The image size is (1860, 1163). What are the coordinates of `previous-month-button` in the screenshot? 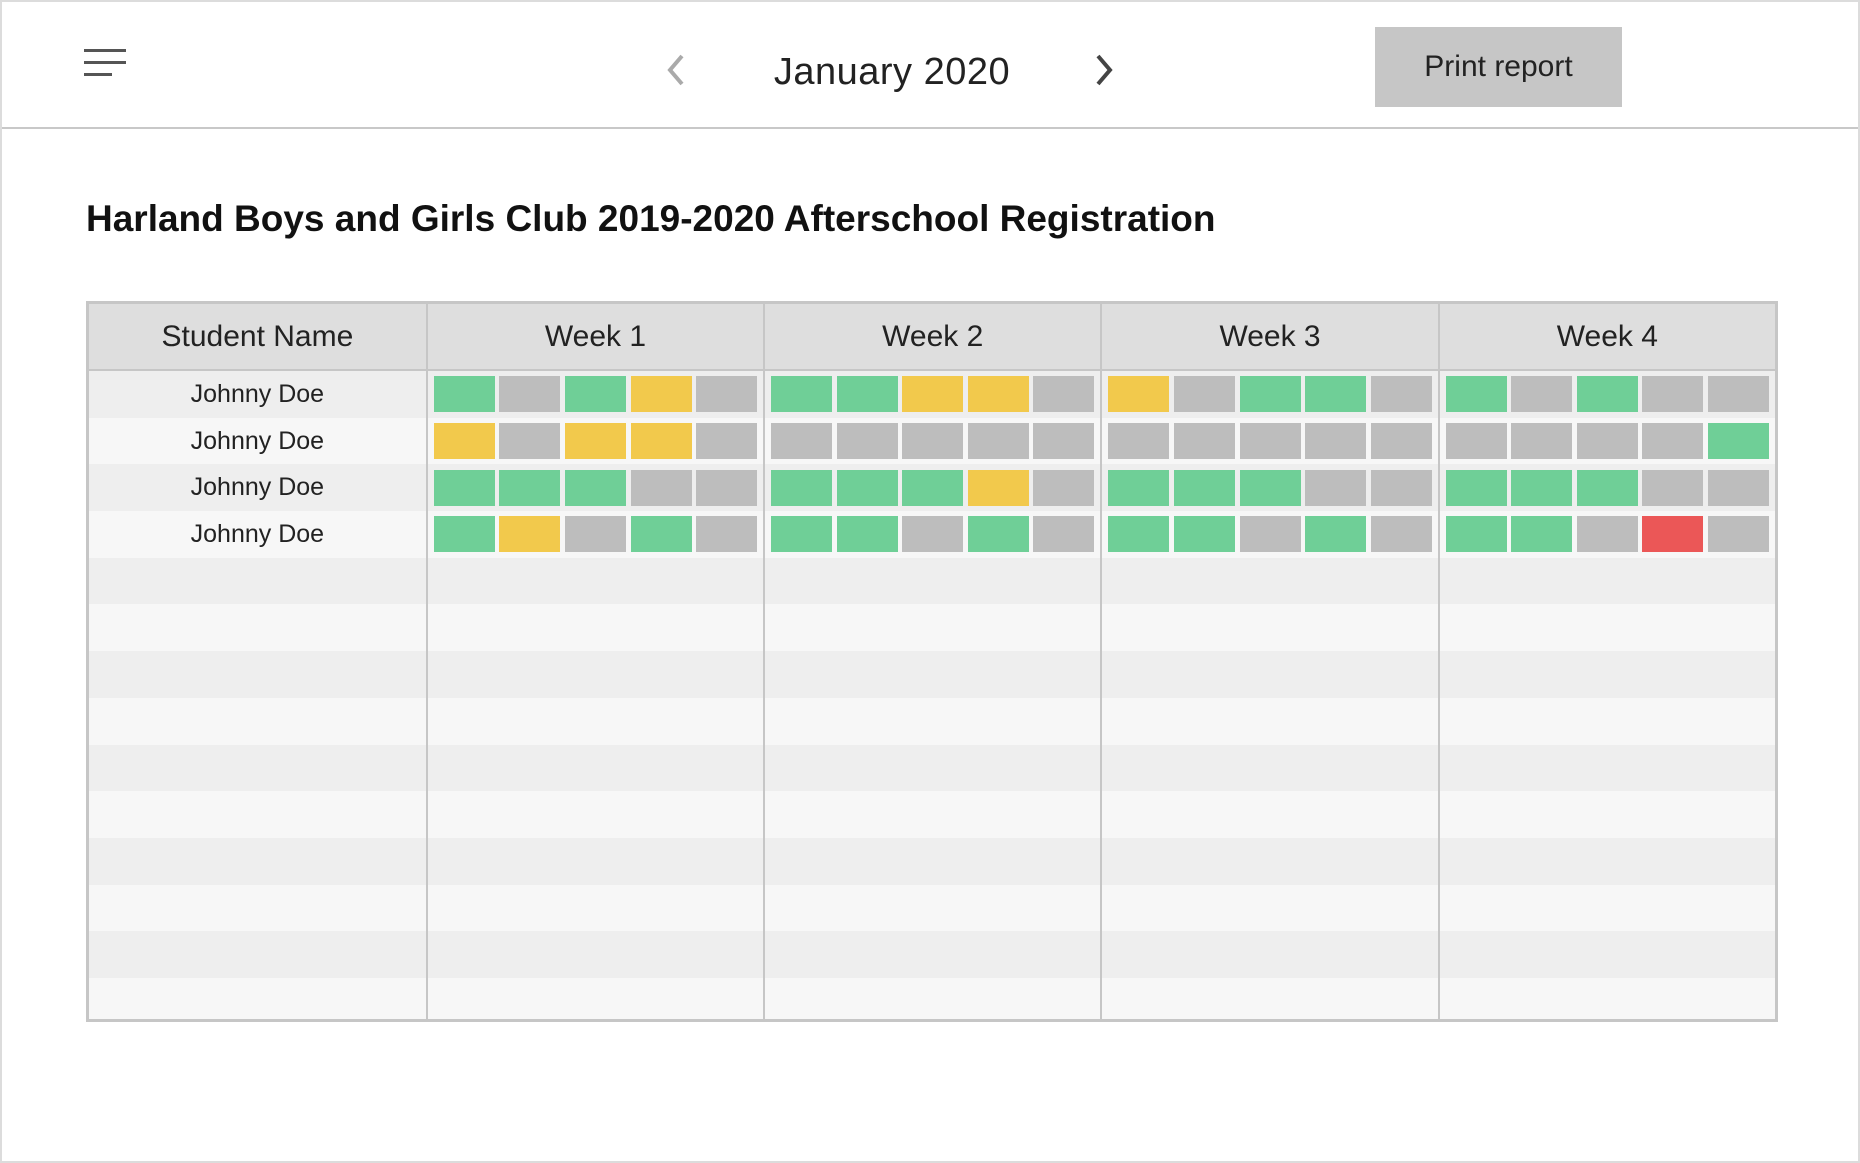 It's located at (677, 70).